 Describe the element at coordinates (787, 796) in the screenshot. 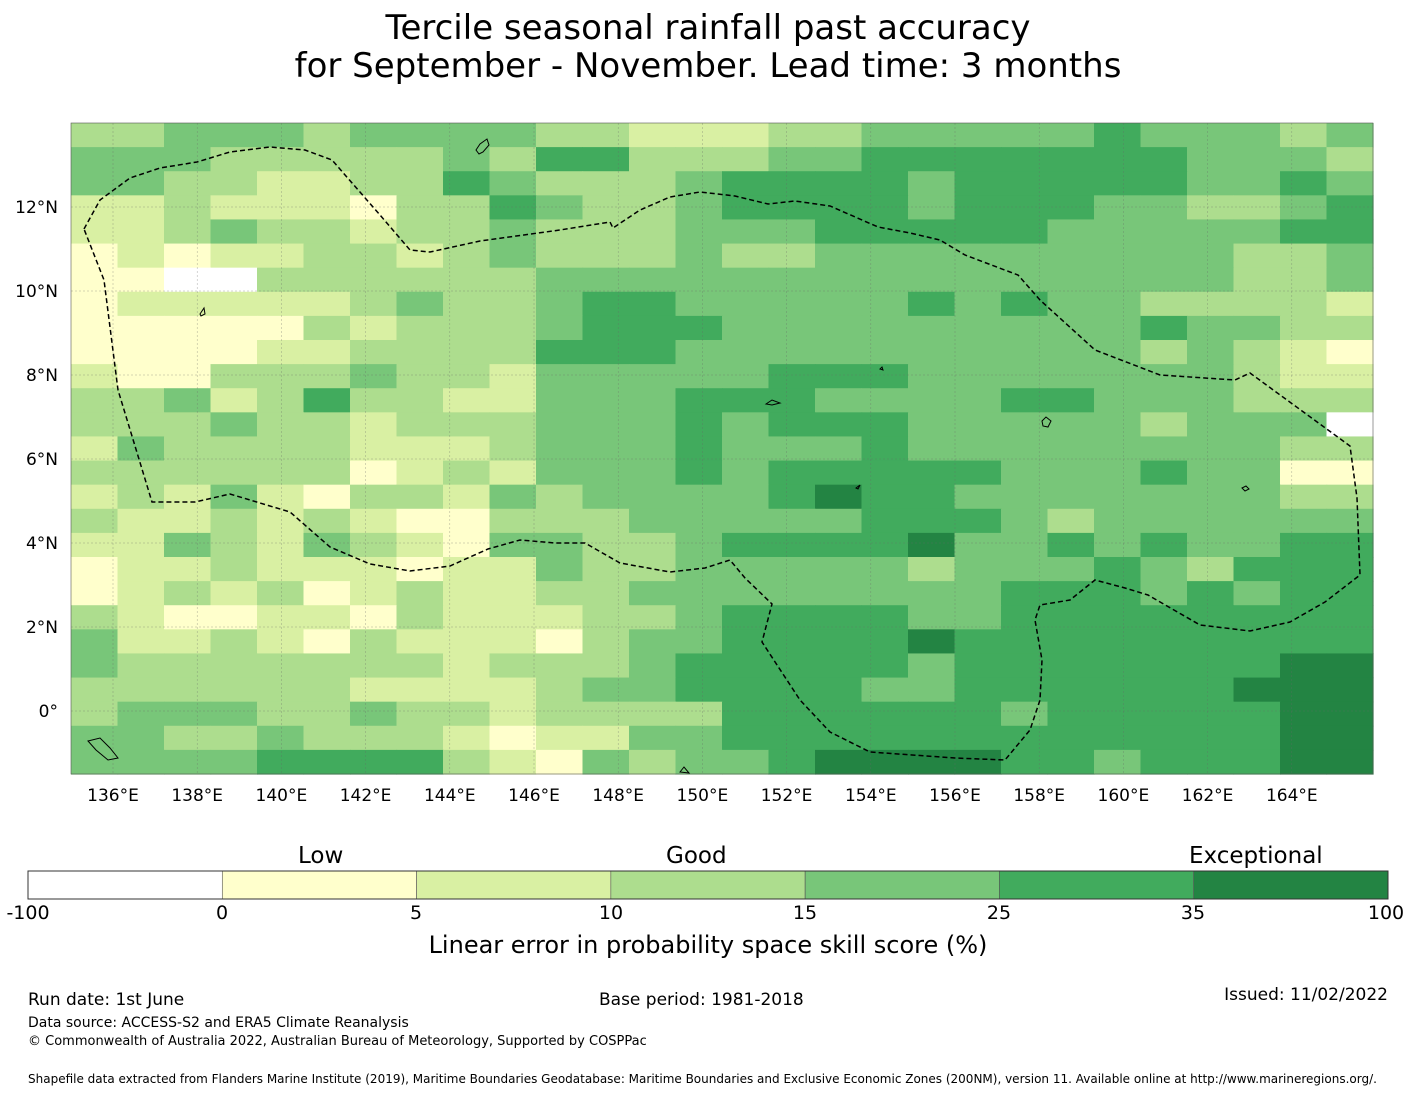

I see `longitude-label: 152°E` at that location.